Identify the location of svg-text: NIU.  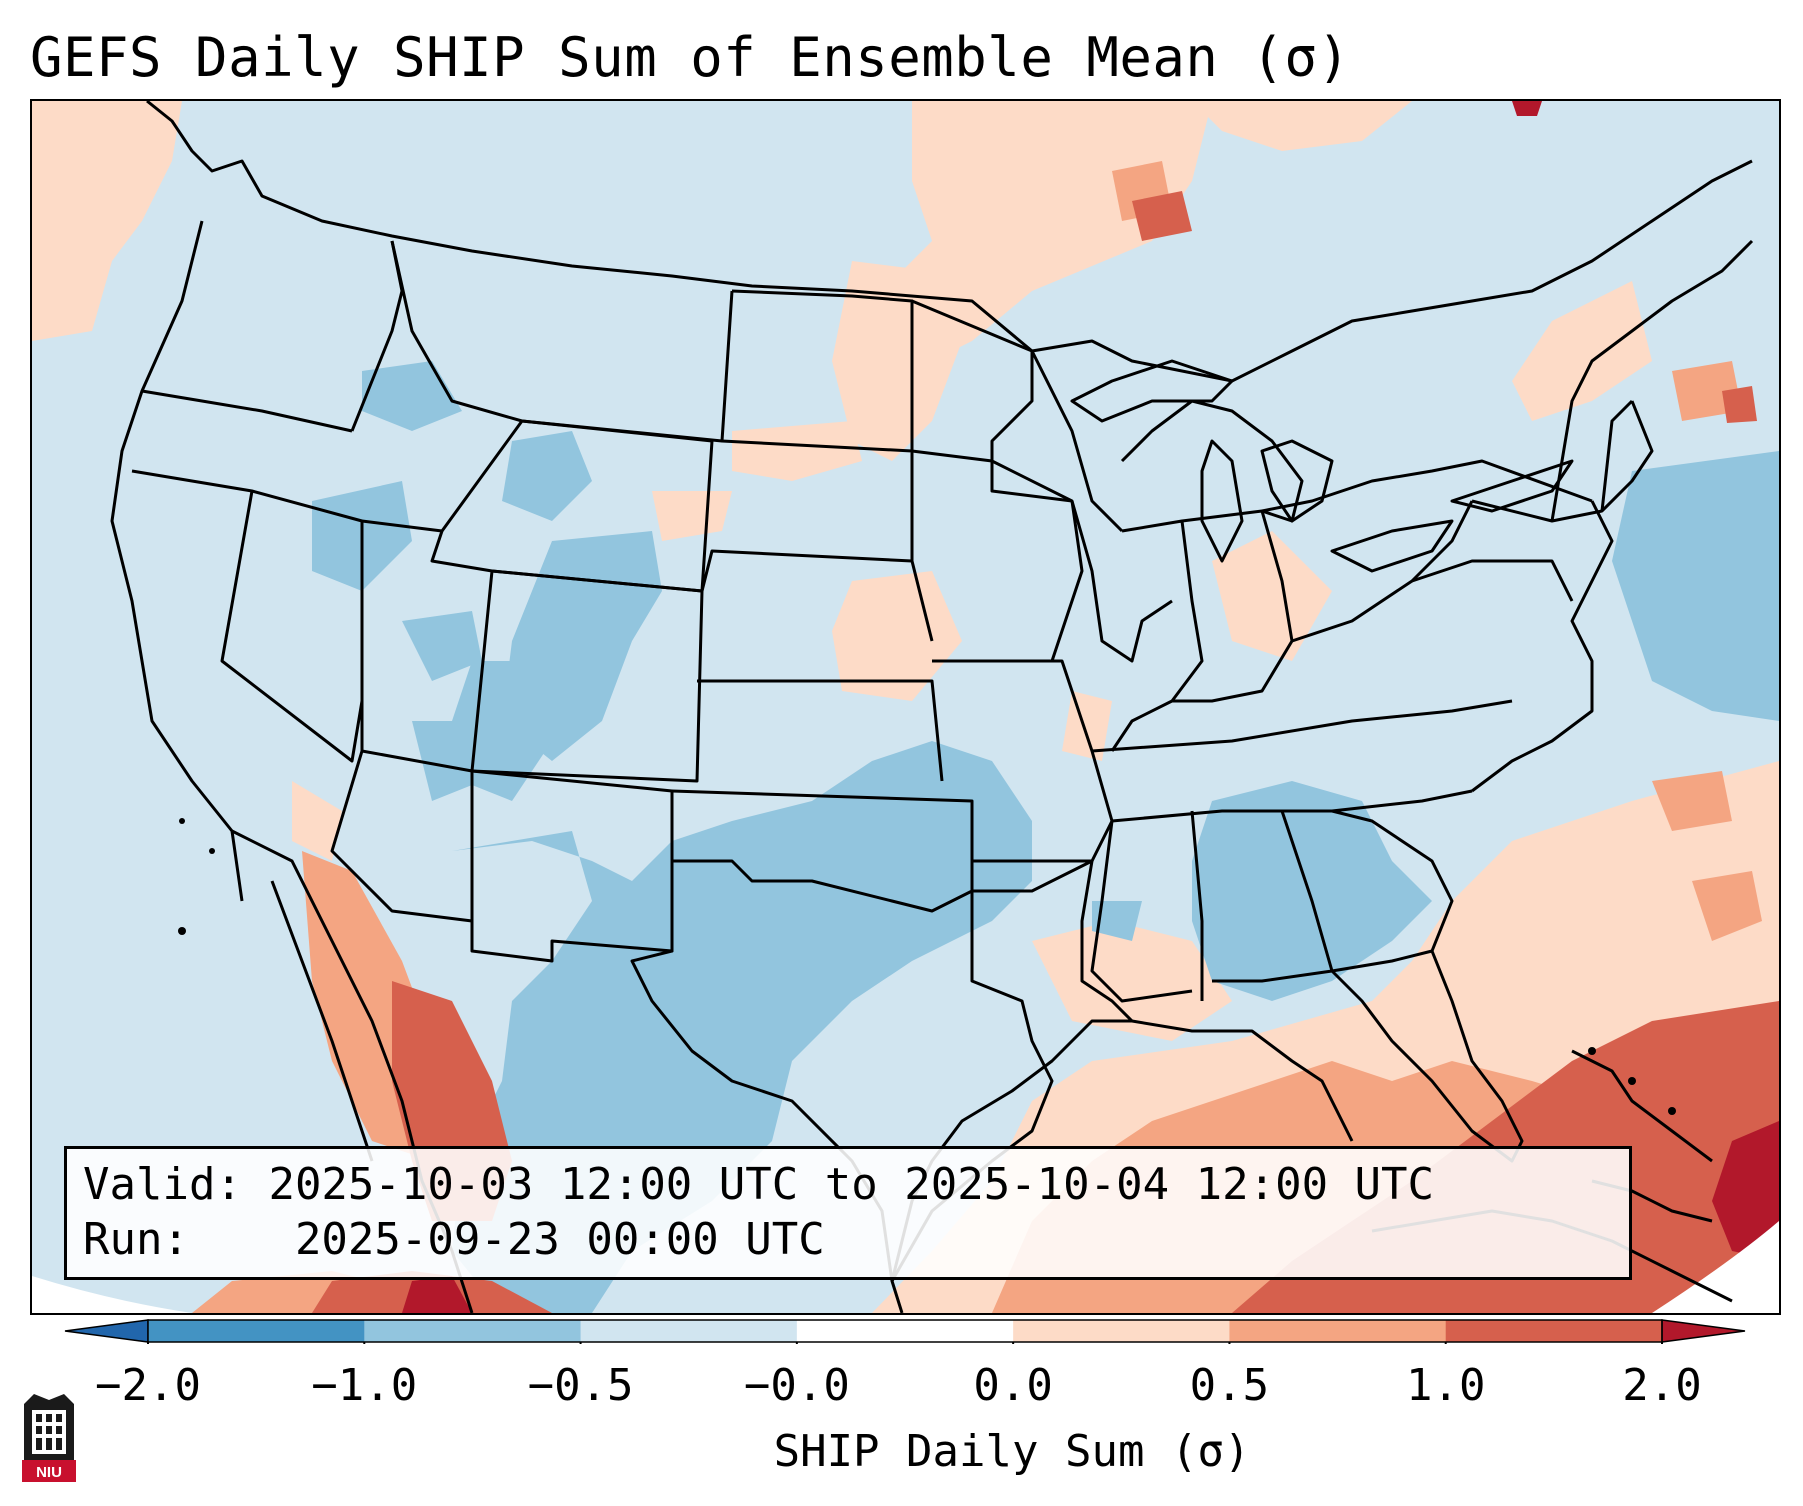
(49, 1472).